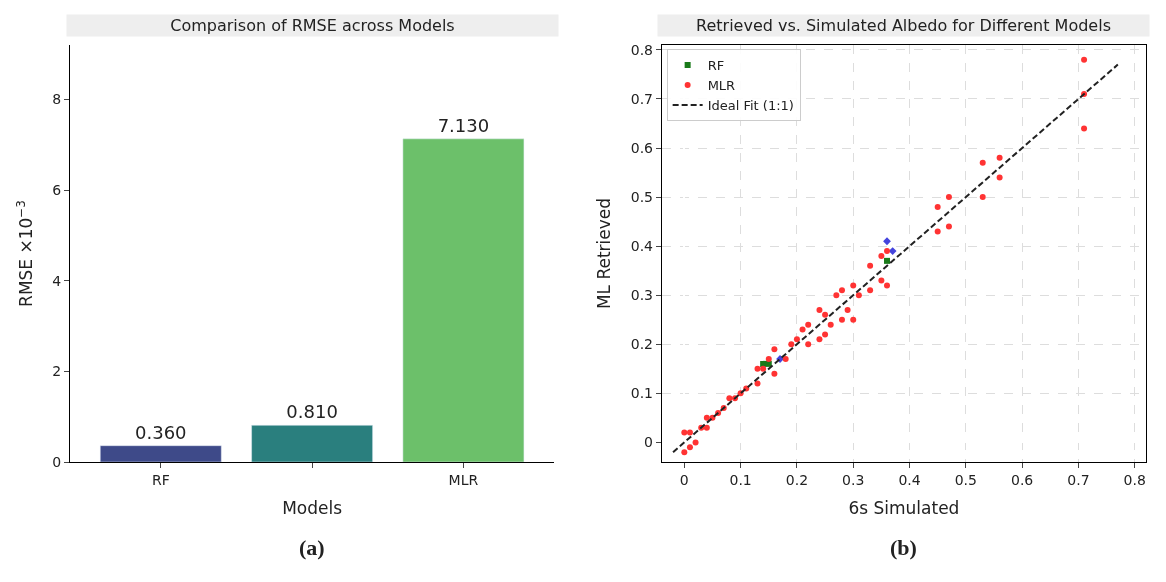 The width and height of the screenshot is (1166, 582). I want to click on y-tick-label: 4, so click(57, 280).